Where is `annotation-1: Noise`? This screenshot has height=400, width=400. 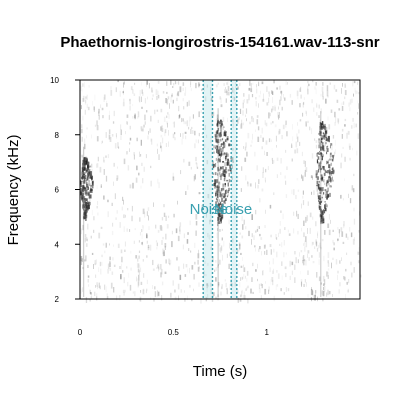 annotation-1: Noise is located at coordinates (209, 189).